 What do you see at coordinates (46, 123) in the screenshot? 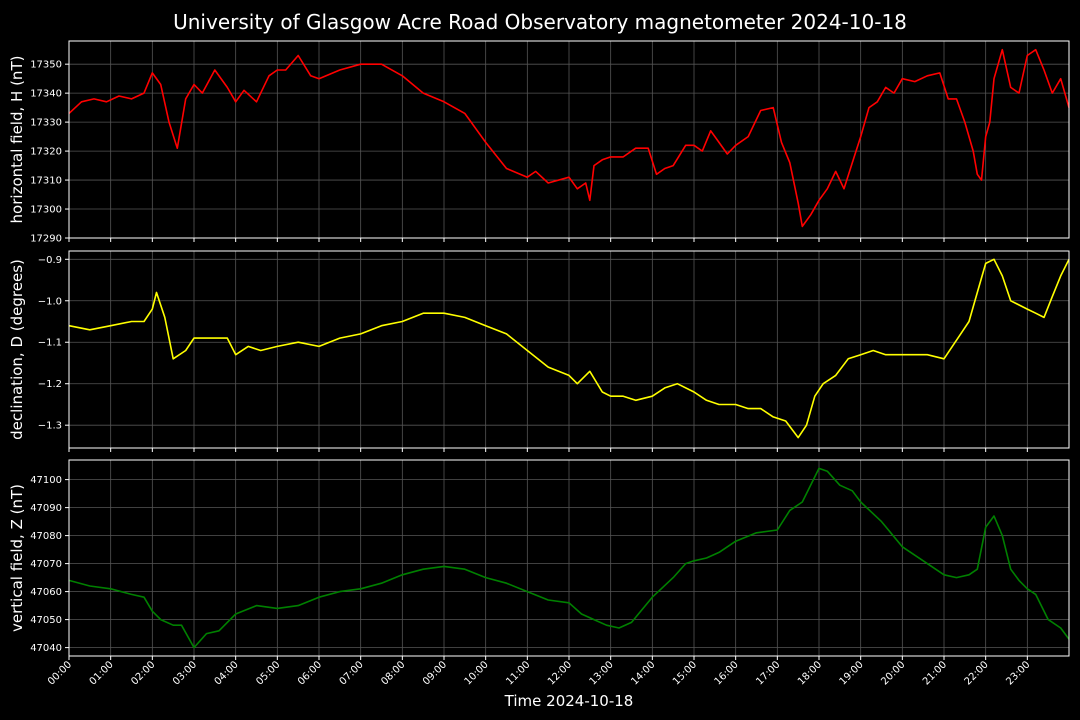
I see `h-y-tick-label: 17330` at bounding box center [46, 123].